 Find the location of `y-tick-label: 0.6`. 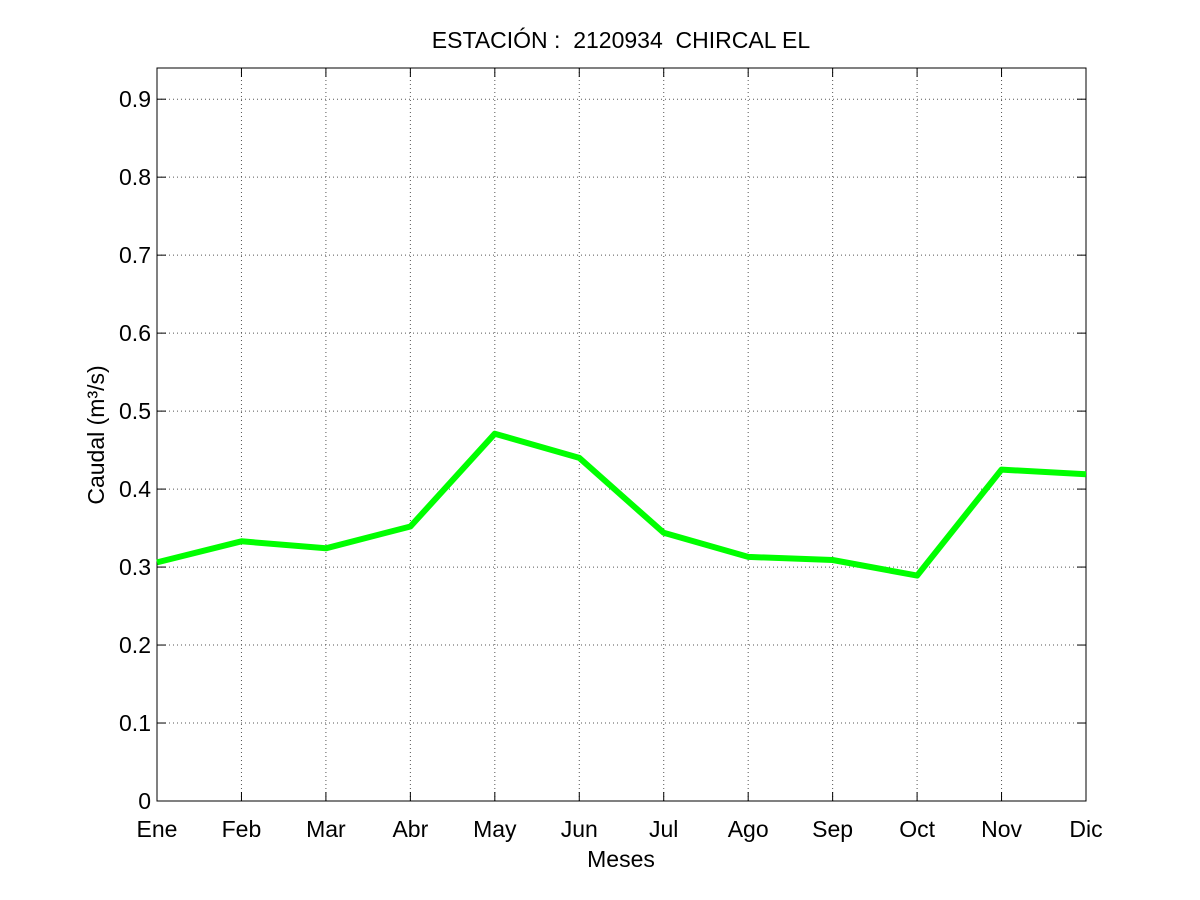

y-tick-label: 0.6 is located at coordinates (135, 333).